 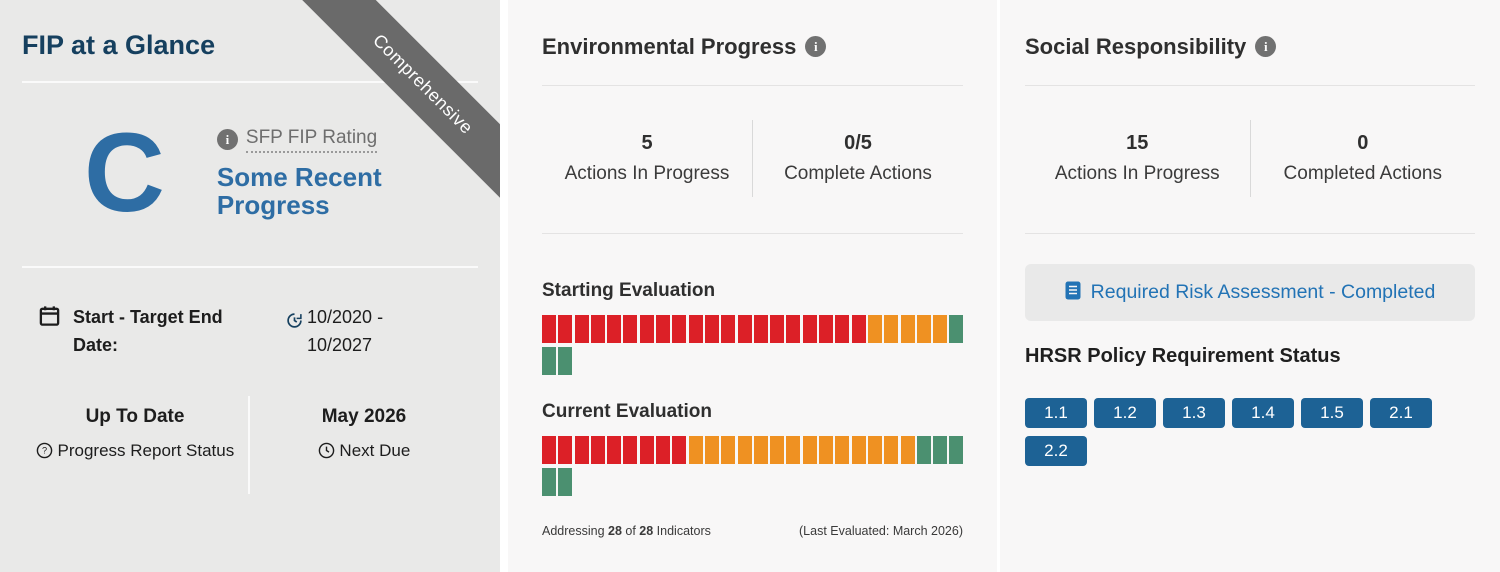 What do you see at coordinates (669, 46) in the screenshot?
I see `environmental-title: Environmental Progress` at bounding box center [669, 46].